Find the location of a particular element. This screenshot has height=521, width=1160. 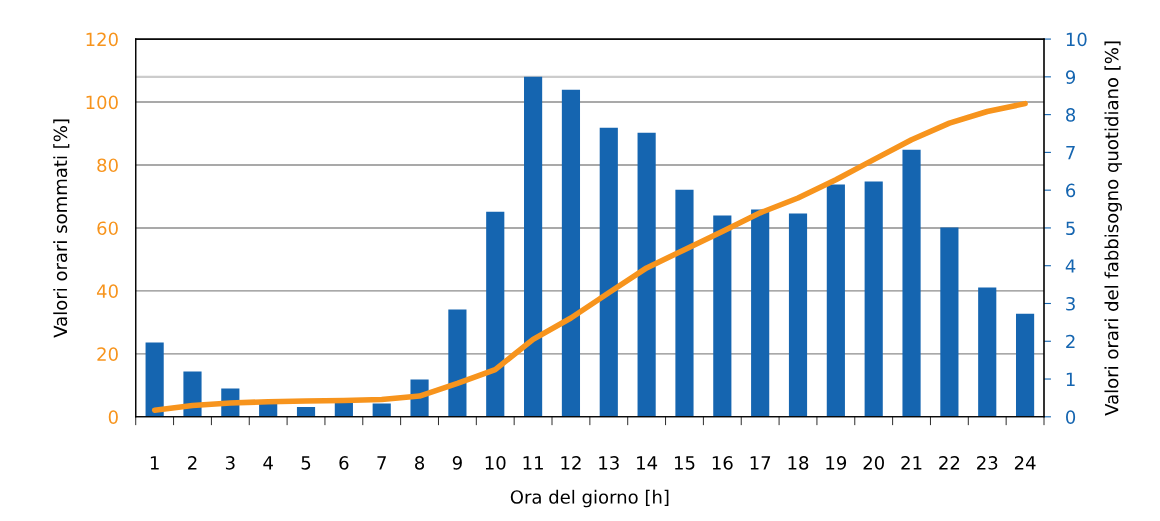

y-axis-title: Valori orari sommati [%] is located at coordinates (61, 228).